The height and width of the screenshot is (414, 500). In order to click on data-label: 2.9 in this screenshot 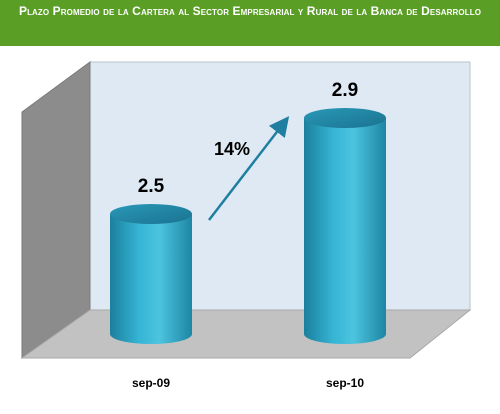, I will do `click(345, 90)`.